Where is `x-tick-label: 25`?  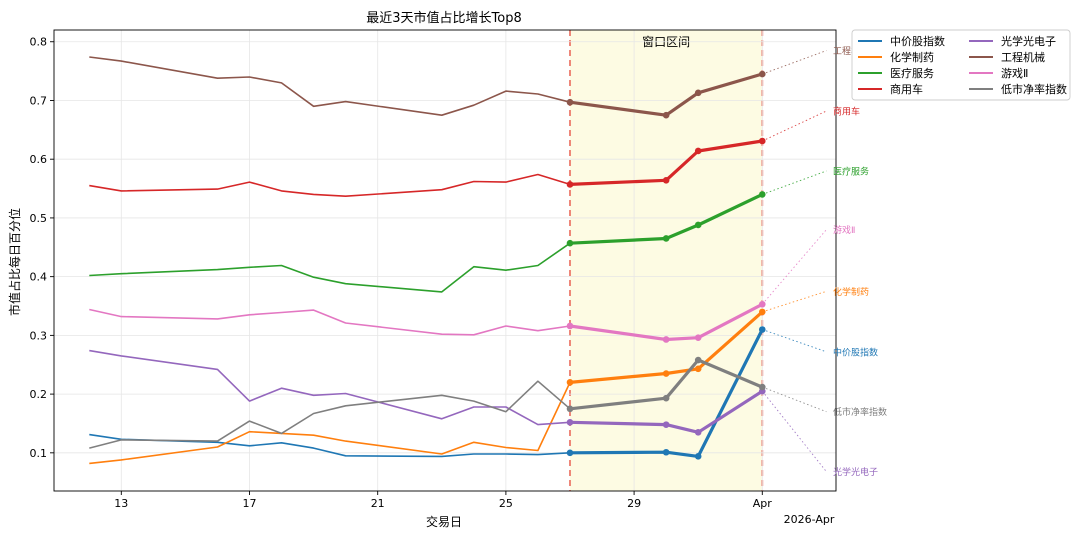
x-tick-label: 25 is located at coordinates (506, 503).